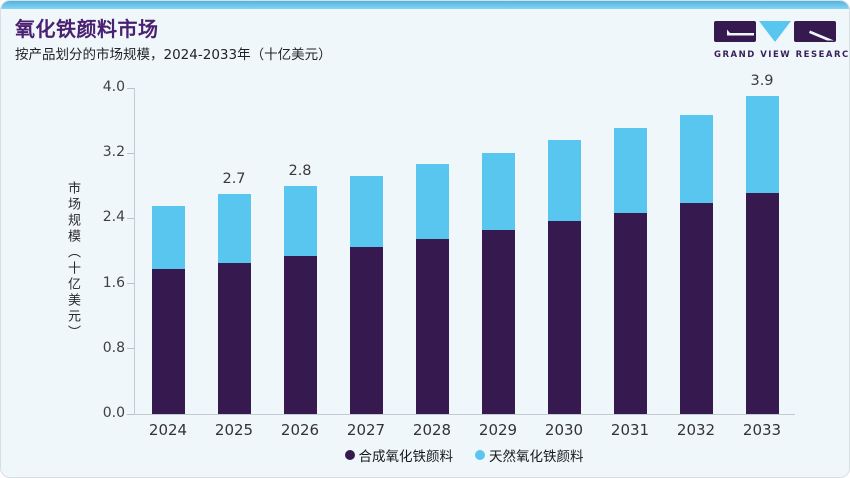 Image resolution: width=850 pixels, height=478 pixels. I want to click on gvr-logo: GRAND VIEW RESEARCH, so click(782, 40).